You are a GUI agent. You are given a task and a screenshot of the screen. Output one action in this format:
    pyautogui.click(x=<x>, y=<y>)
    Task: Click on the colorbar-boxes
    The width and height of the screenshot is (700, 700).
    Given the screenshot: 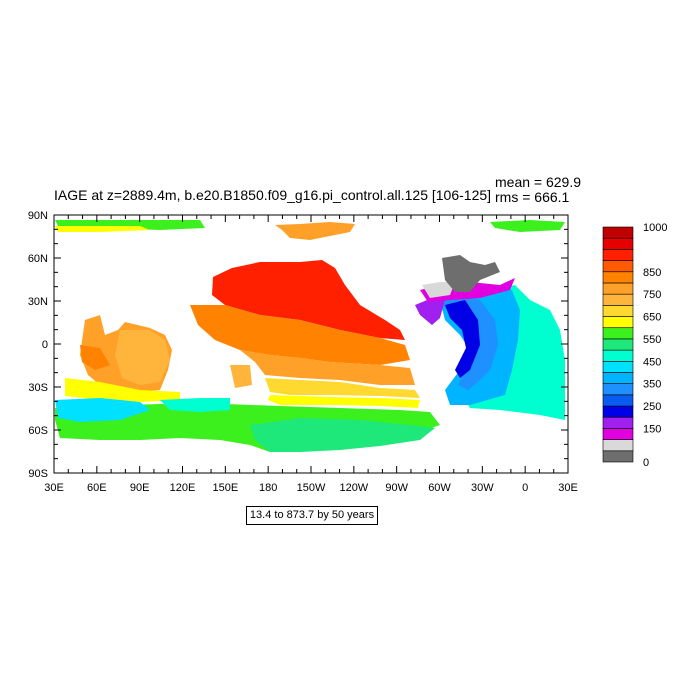 What is the action you would take?
    pyautogui.click(x=618, y=344)
    